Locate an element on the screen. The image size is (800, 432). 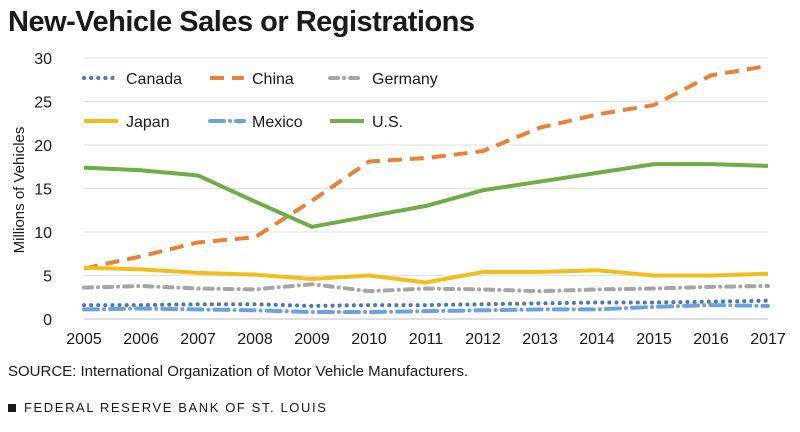
legend-label: Mexico is located at coordinates (277, 122).